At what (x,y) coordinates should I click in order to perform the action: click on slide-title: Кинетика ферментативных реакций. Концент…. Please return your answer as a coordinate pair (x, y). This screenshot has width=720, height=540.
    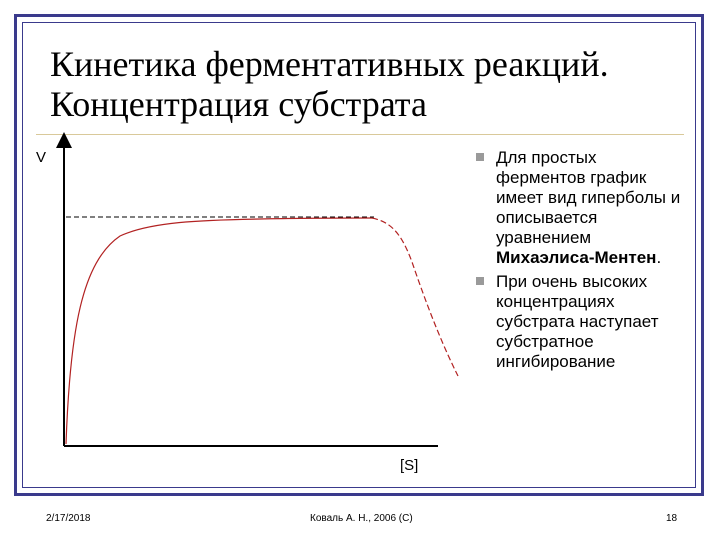
    Looking at the image, I should click on (370, 84).